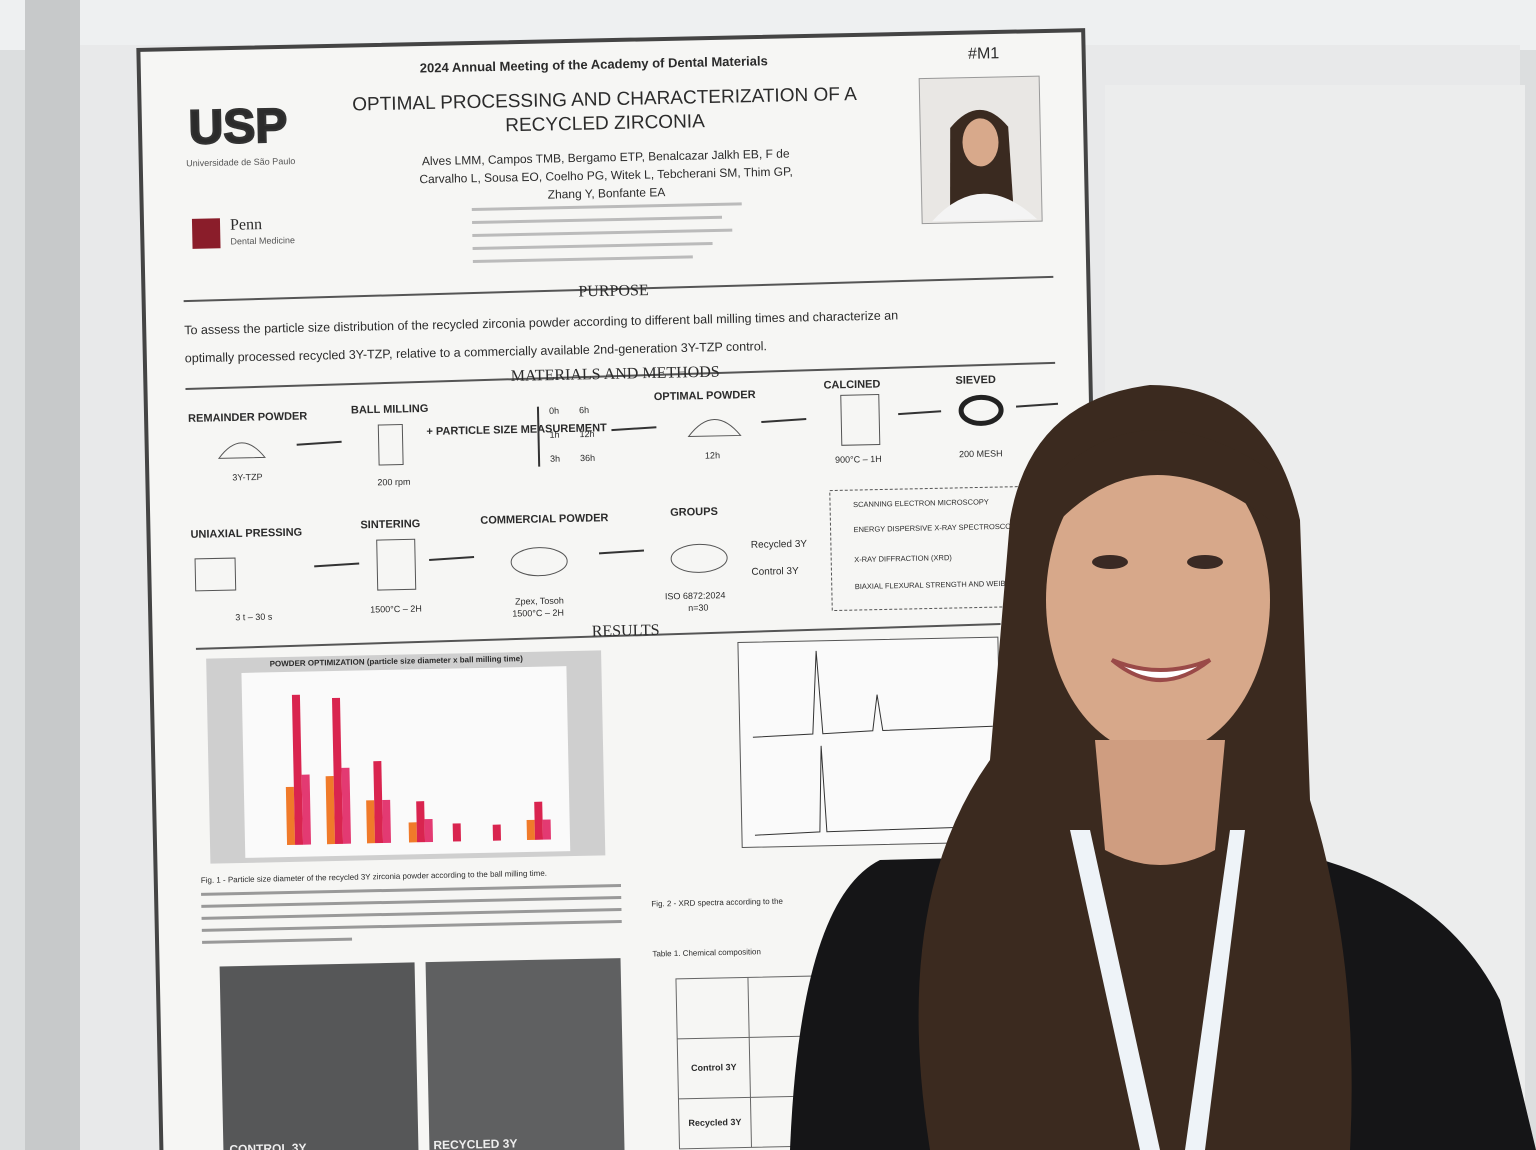 The height and width of the screenshot is (1150, 1536). What do you see at coordinates (975, 380) in the screenshot?
I see `step: SIEVED` at bounding box center [975, 380].